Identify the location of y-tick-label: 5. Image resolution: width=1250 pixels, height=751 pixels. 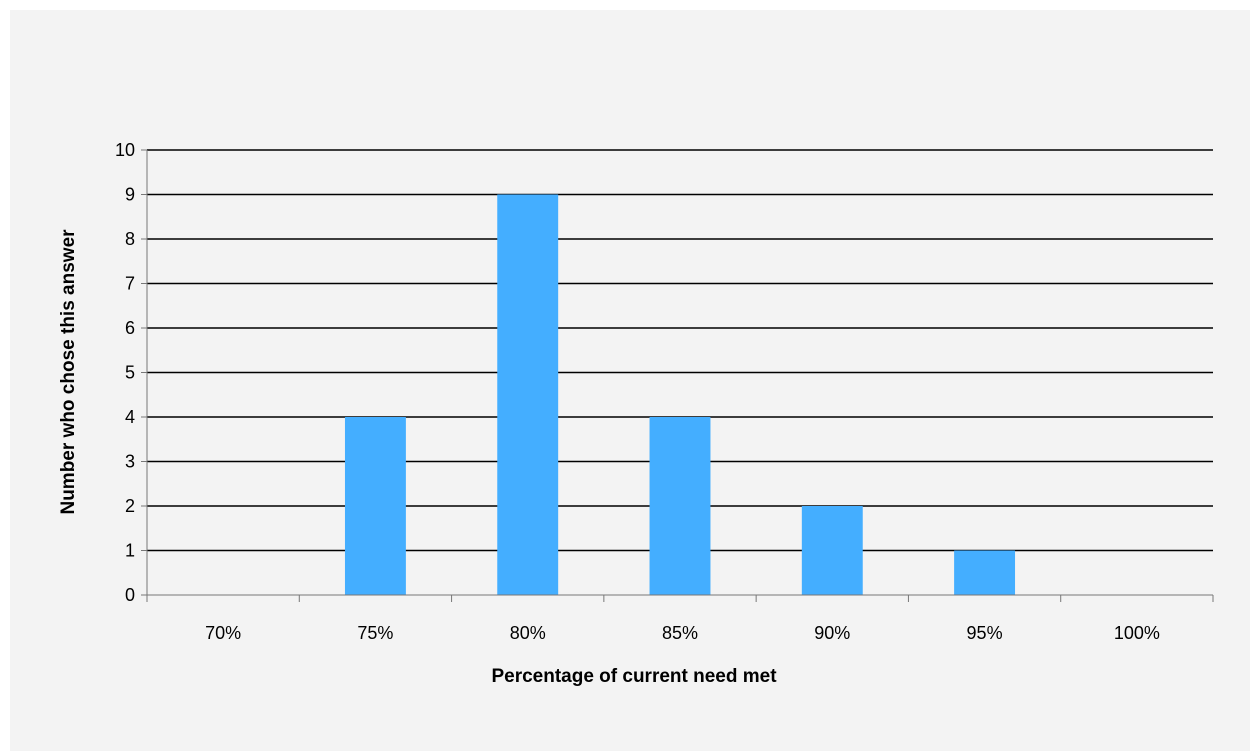
(130, 373).